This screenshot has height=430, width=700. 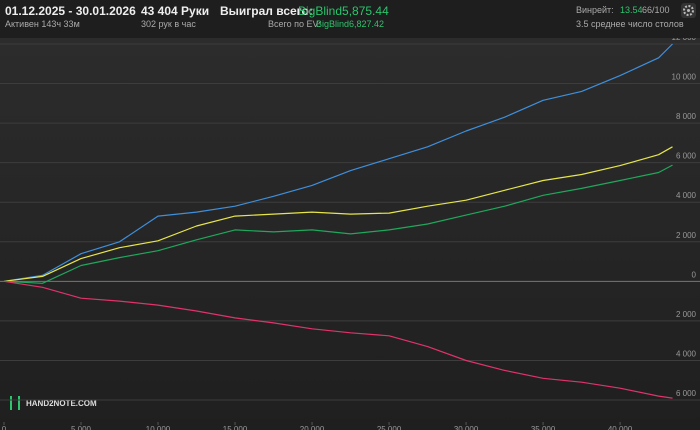 What do you see at coordinates (235, 427) in the screenshot?
I see `x-tick-label: 15 000` at bounding box center [235, 427].